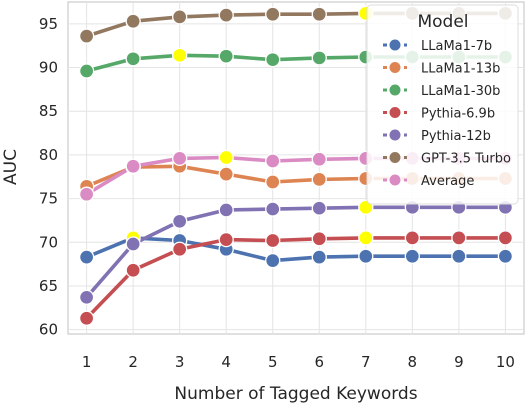  What do you see at coordinates (466, 159) in the screenshot?
I see `legend-label: GPT-3.5 Turbo` at bounding box center [466, 159].